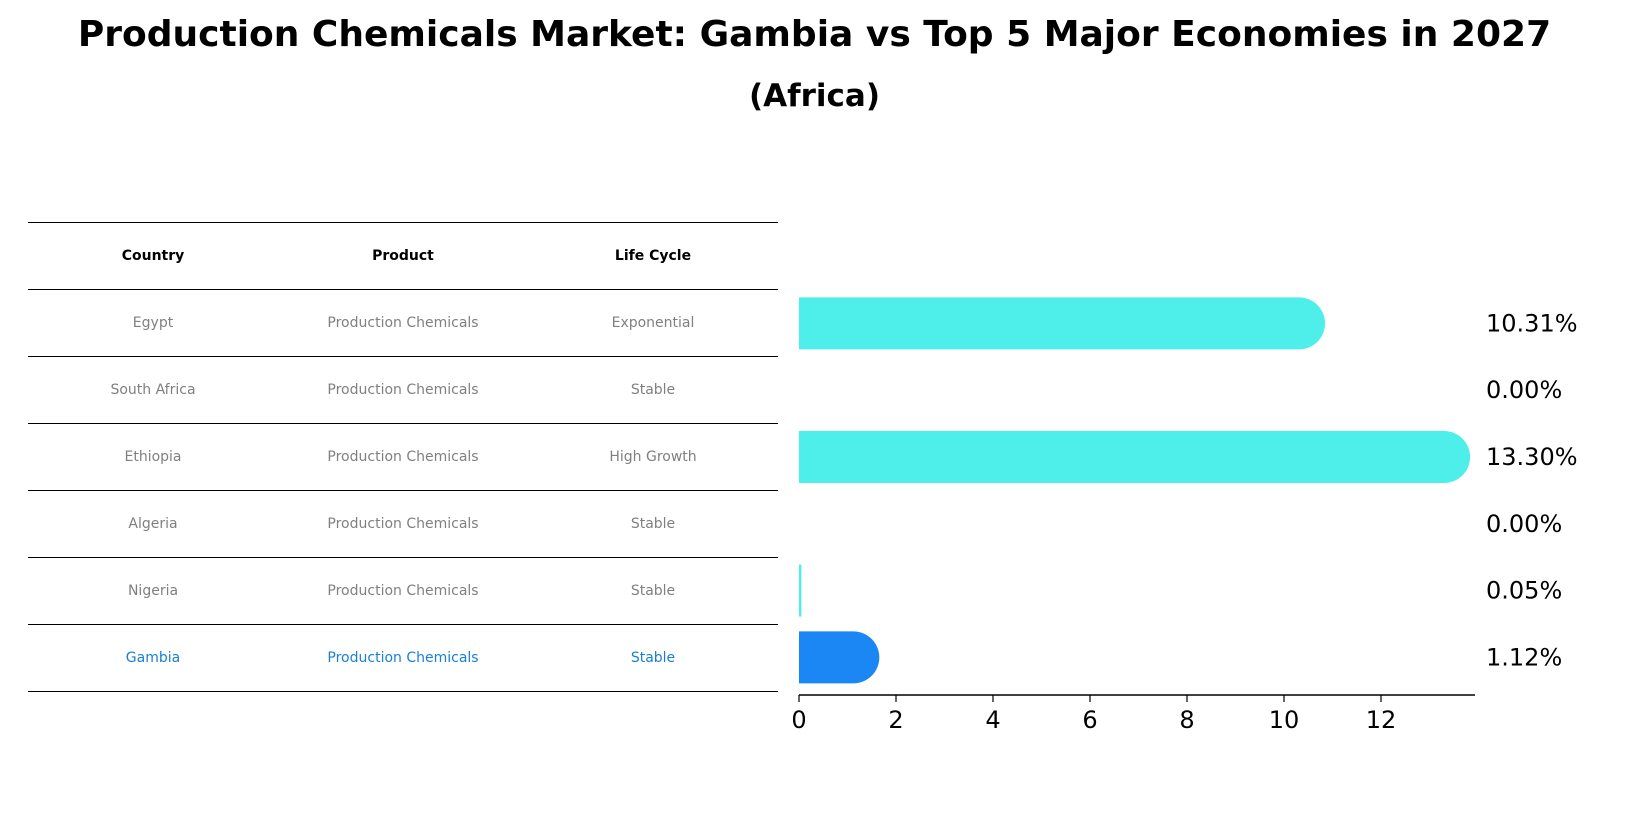 This screenshot has width=1629, height=823. Describe the element at coordinates (153, 457) in the screenshot. I see `cell-country: Ethiopia` at that location.